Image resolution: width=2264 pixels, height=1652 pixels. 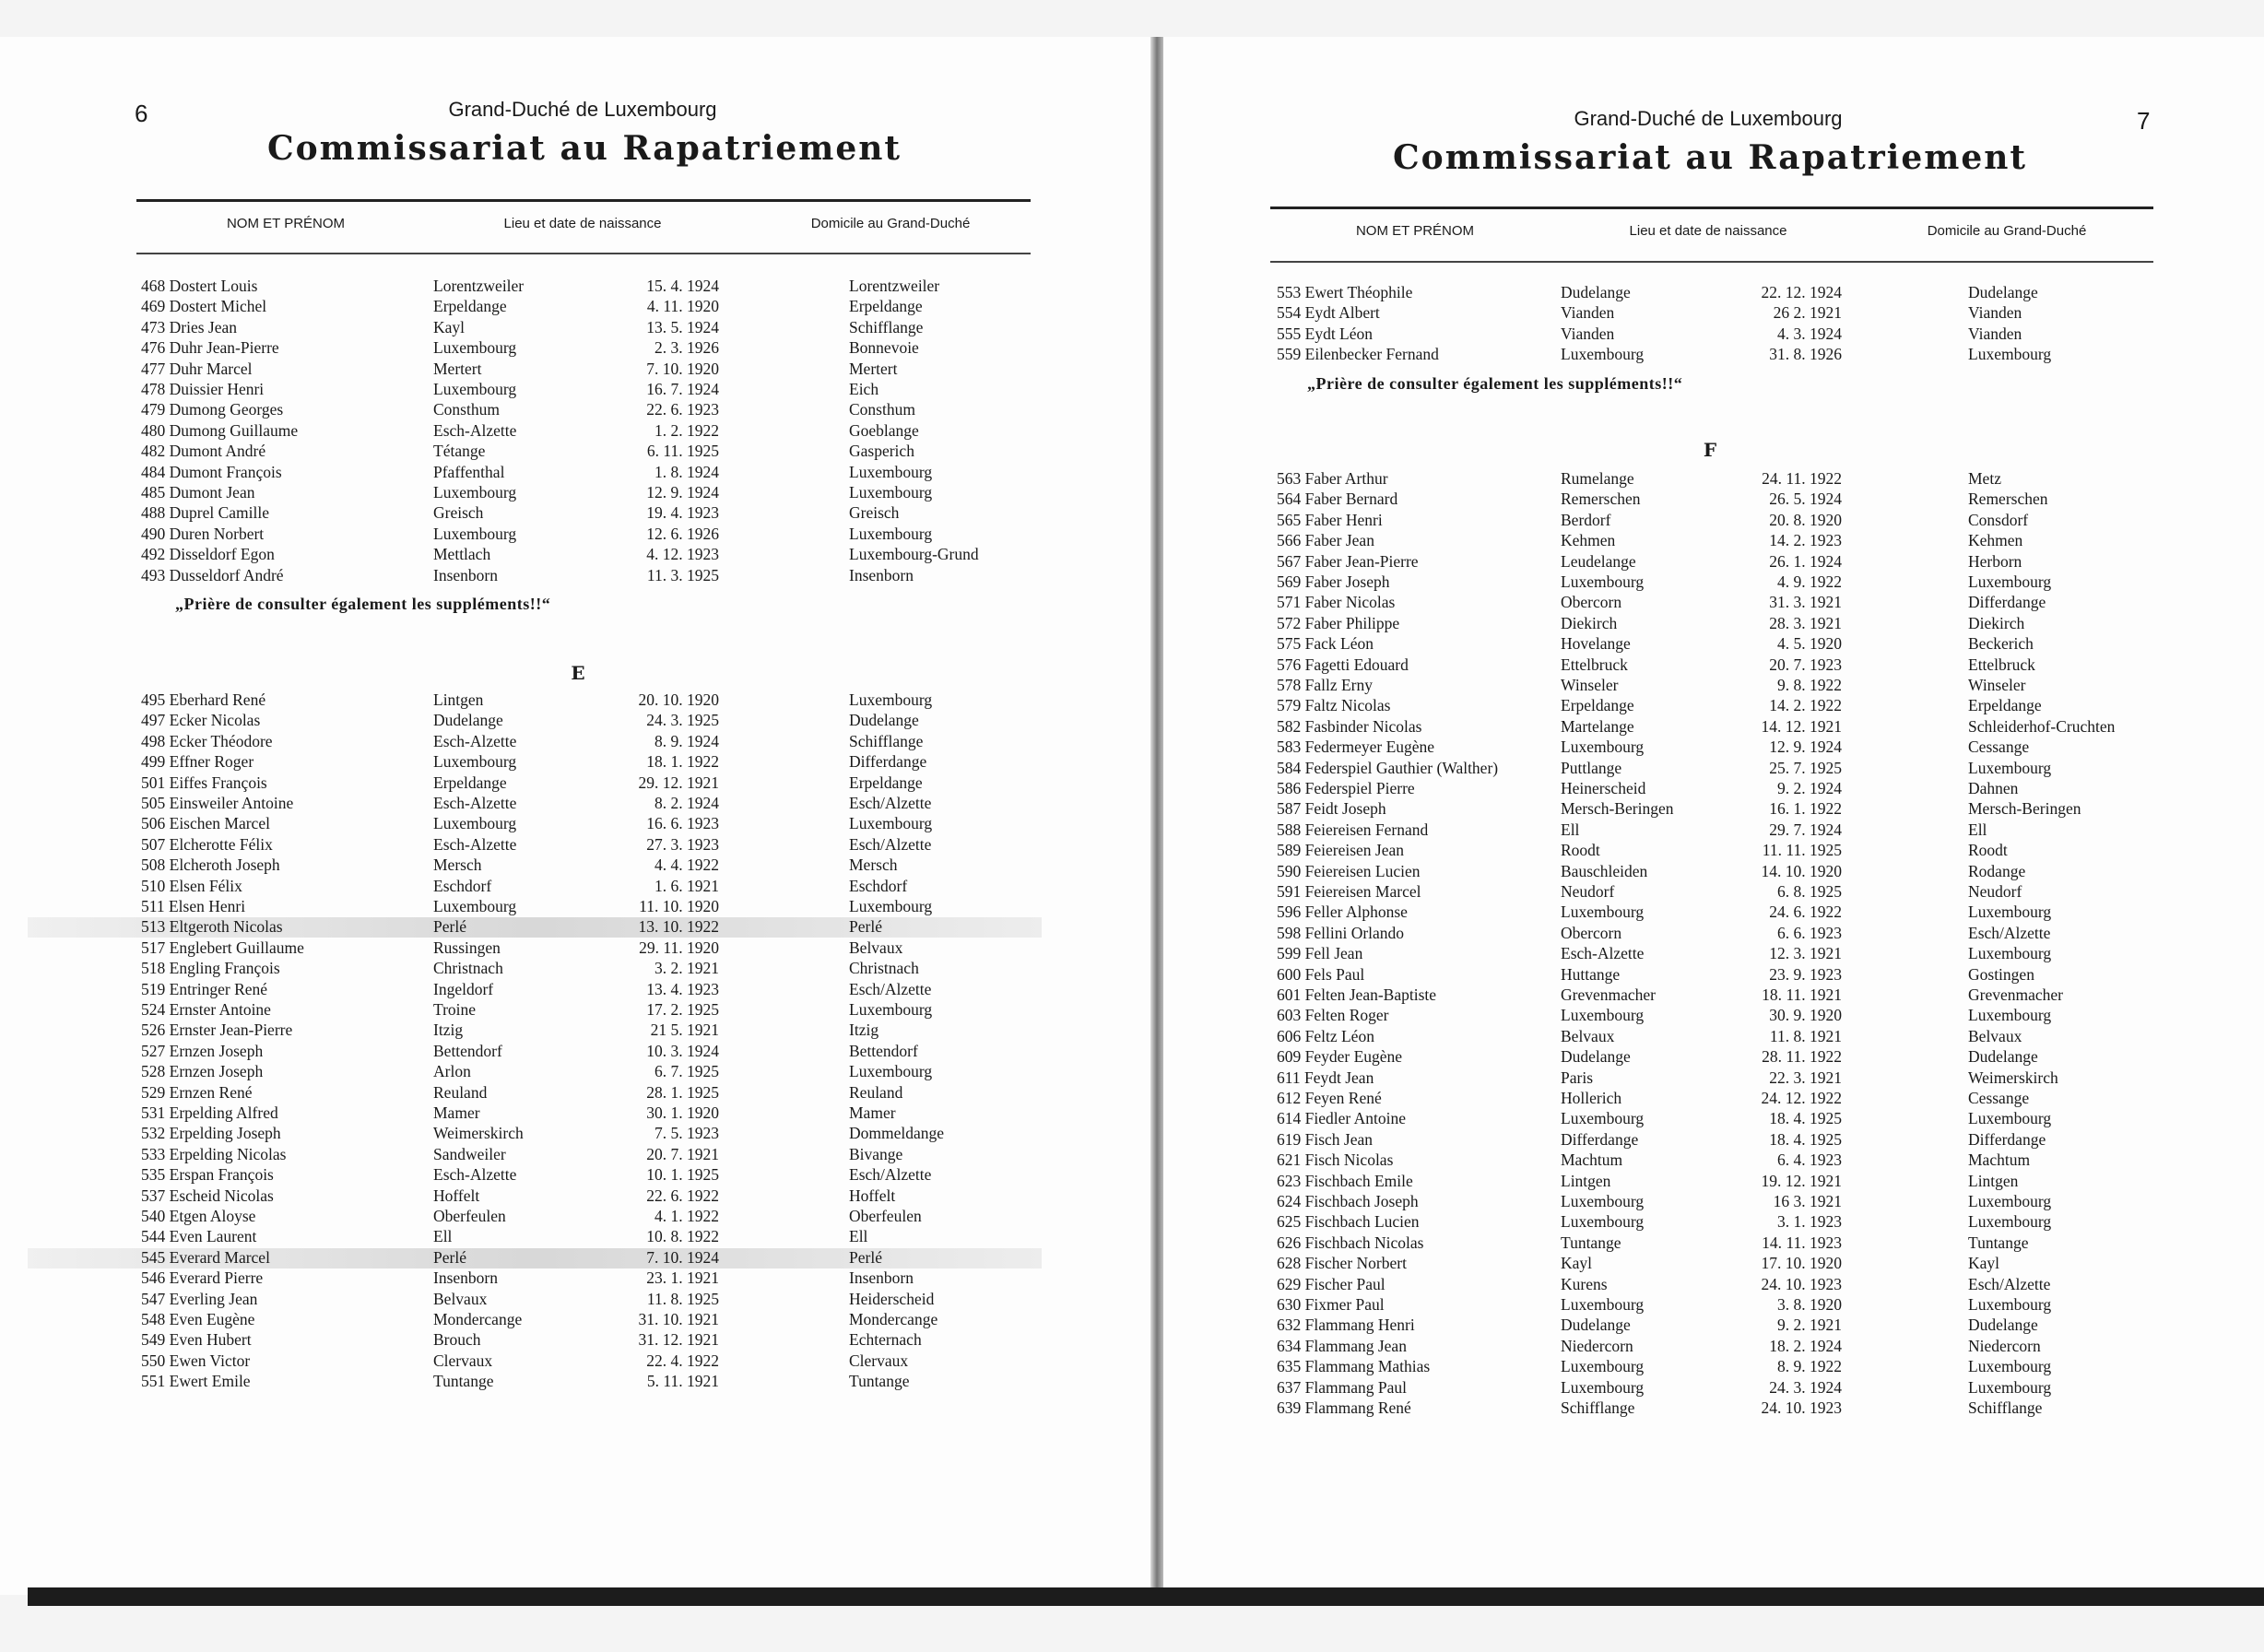 I want to click on entry-number: 637, so click(x=1289, y=1387).